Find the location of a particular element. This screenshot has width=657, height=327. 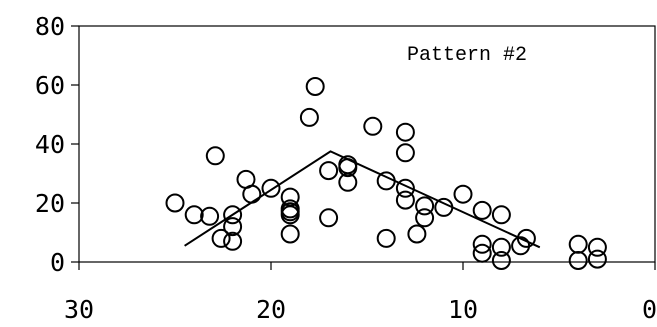

y-tick-label: 80 is located at coordinates (50, 26).